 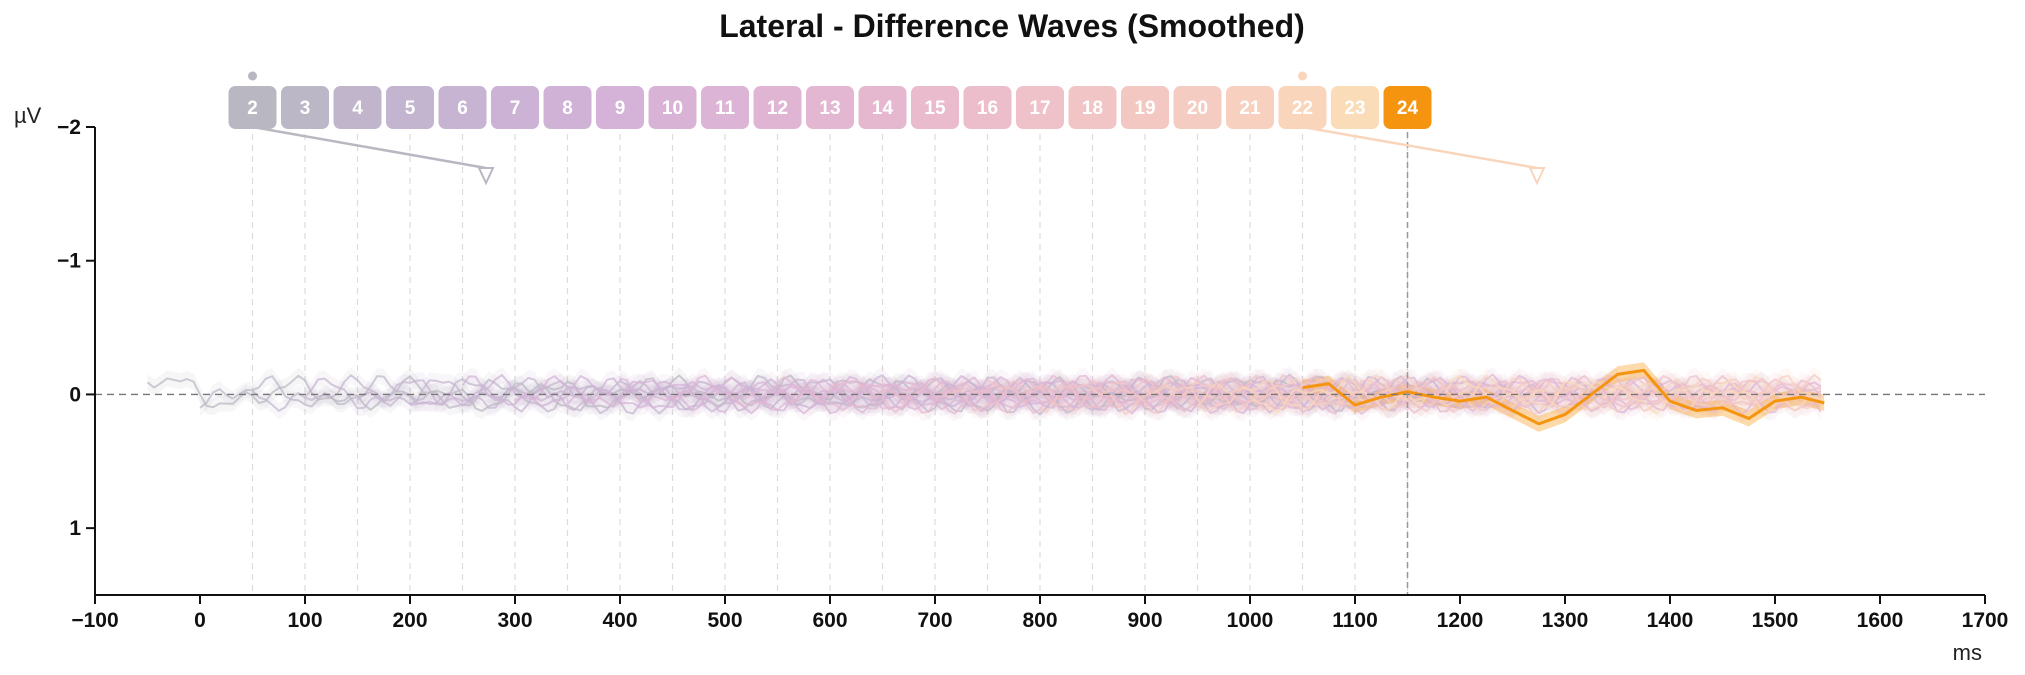 I want to click on series-badge-23: 23, so click(x=1355, y=107).